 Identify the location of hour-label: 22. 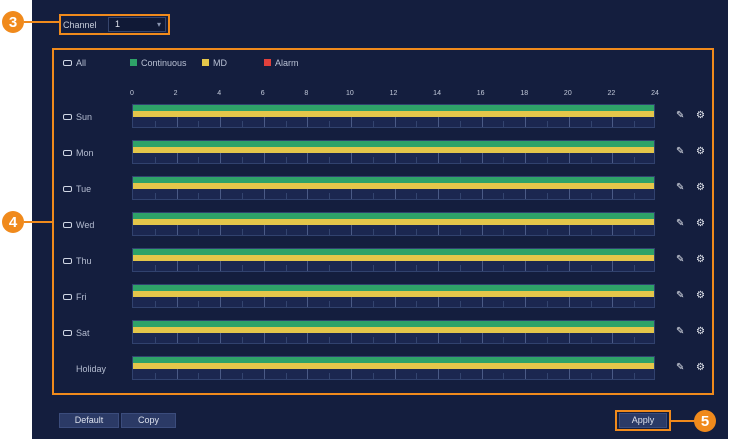
(611, 93).